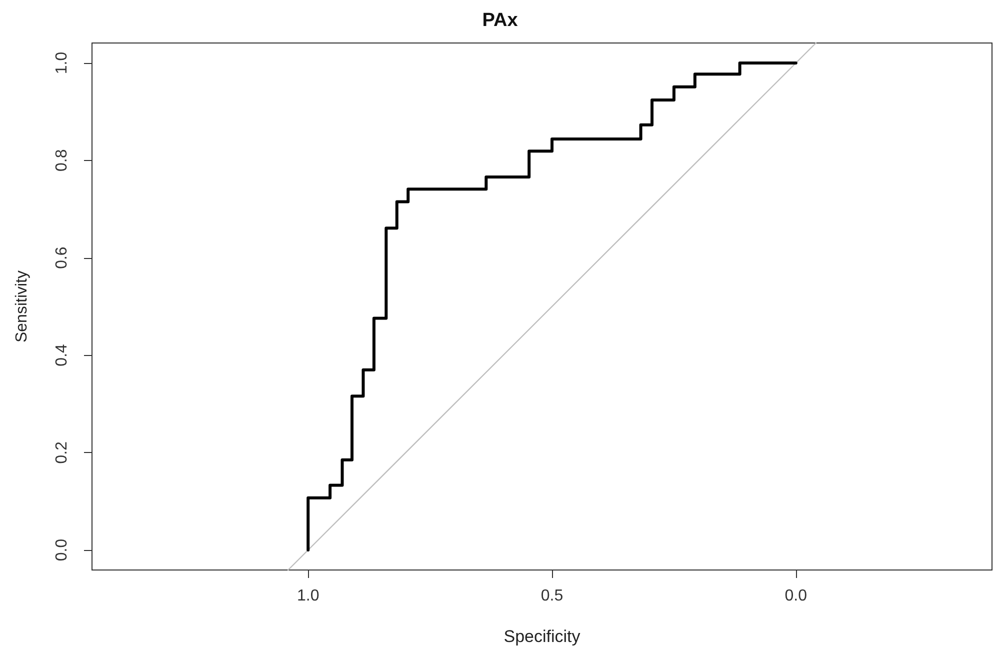 The image size is (1000, 657). What do you see at coordinates (542, 636) in the screenshot?
I see `x-axis-title: Specificity` at bounding box center [542, 636].